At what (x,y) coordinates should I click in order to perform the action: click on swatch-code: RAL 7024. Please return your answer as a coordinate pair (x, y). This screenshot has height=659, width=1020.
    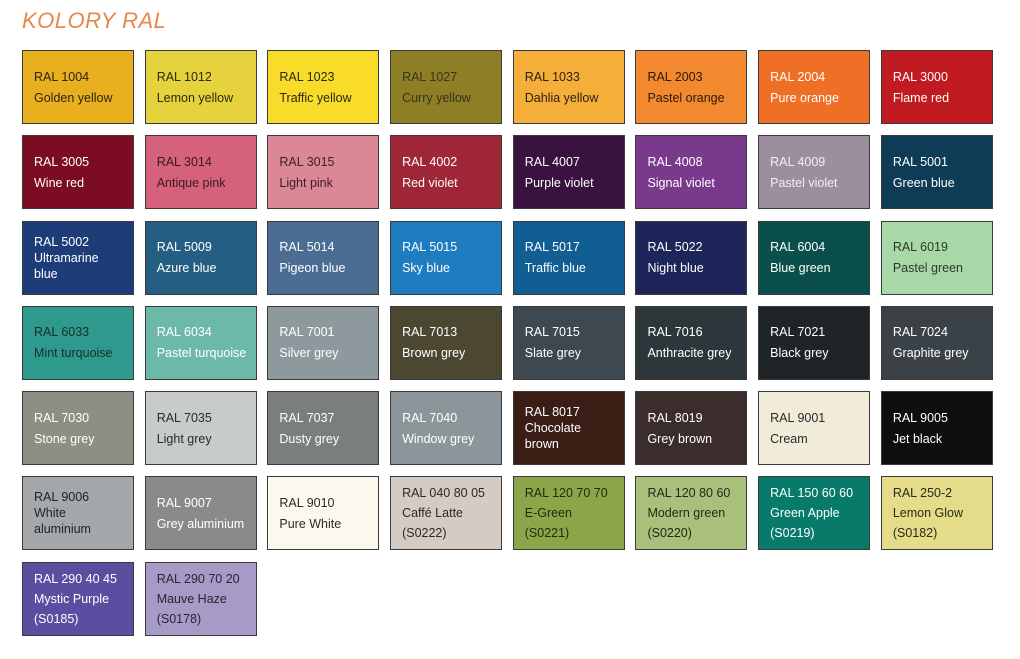
    Looking at the image, I should click on (920, 332).